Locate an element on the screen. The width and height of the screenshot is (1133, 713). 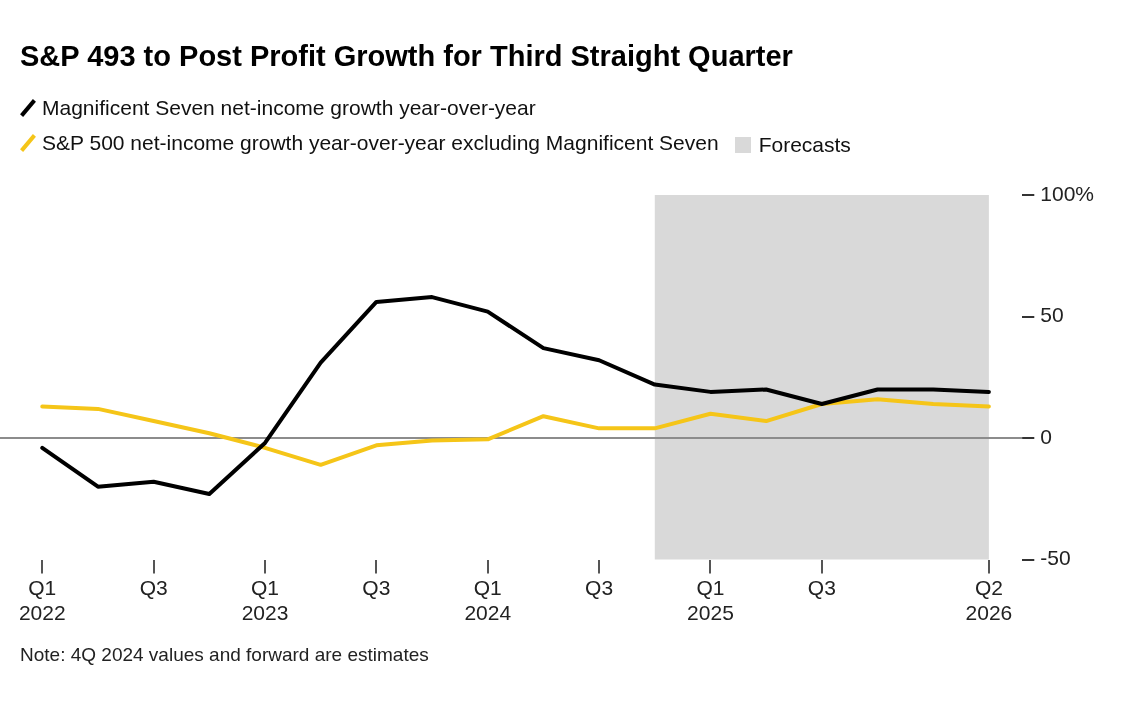
y-tick-label: -50 is located at coordinates (1055, 558).